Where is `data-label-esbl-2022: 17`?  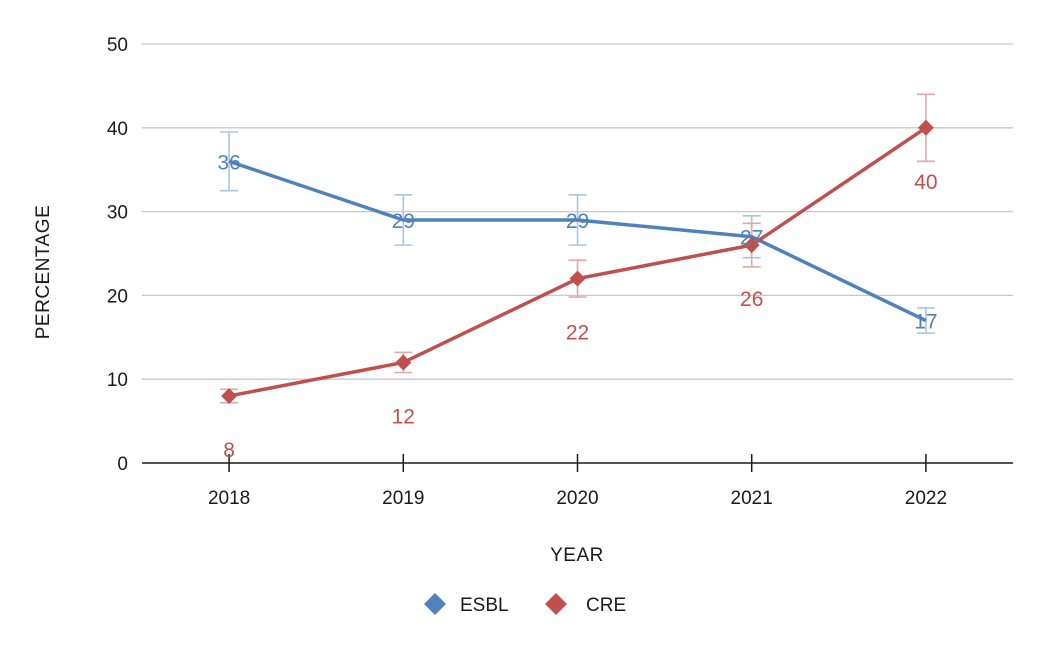
data-label-esbl-2022: 17 is located at coordinates (925, 322).